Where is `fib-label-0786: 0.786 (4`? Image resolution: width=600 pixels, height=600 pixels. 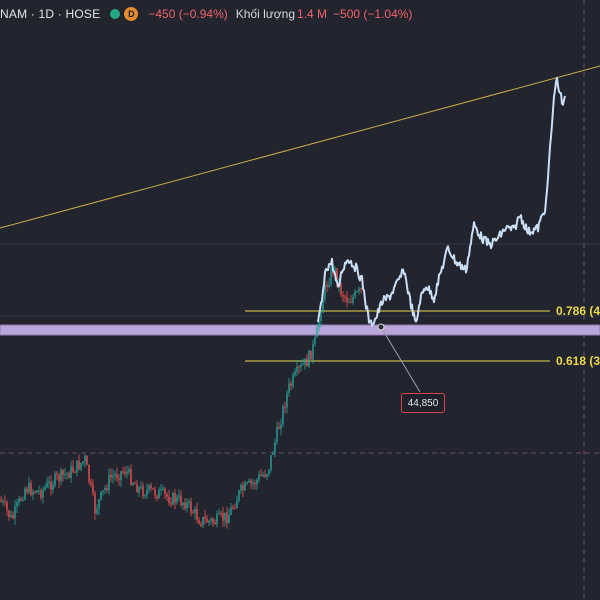 fib-label-0786: 0.786 (4 is located at coordinates (578, 311).